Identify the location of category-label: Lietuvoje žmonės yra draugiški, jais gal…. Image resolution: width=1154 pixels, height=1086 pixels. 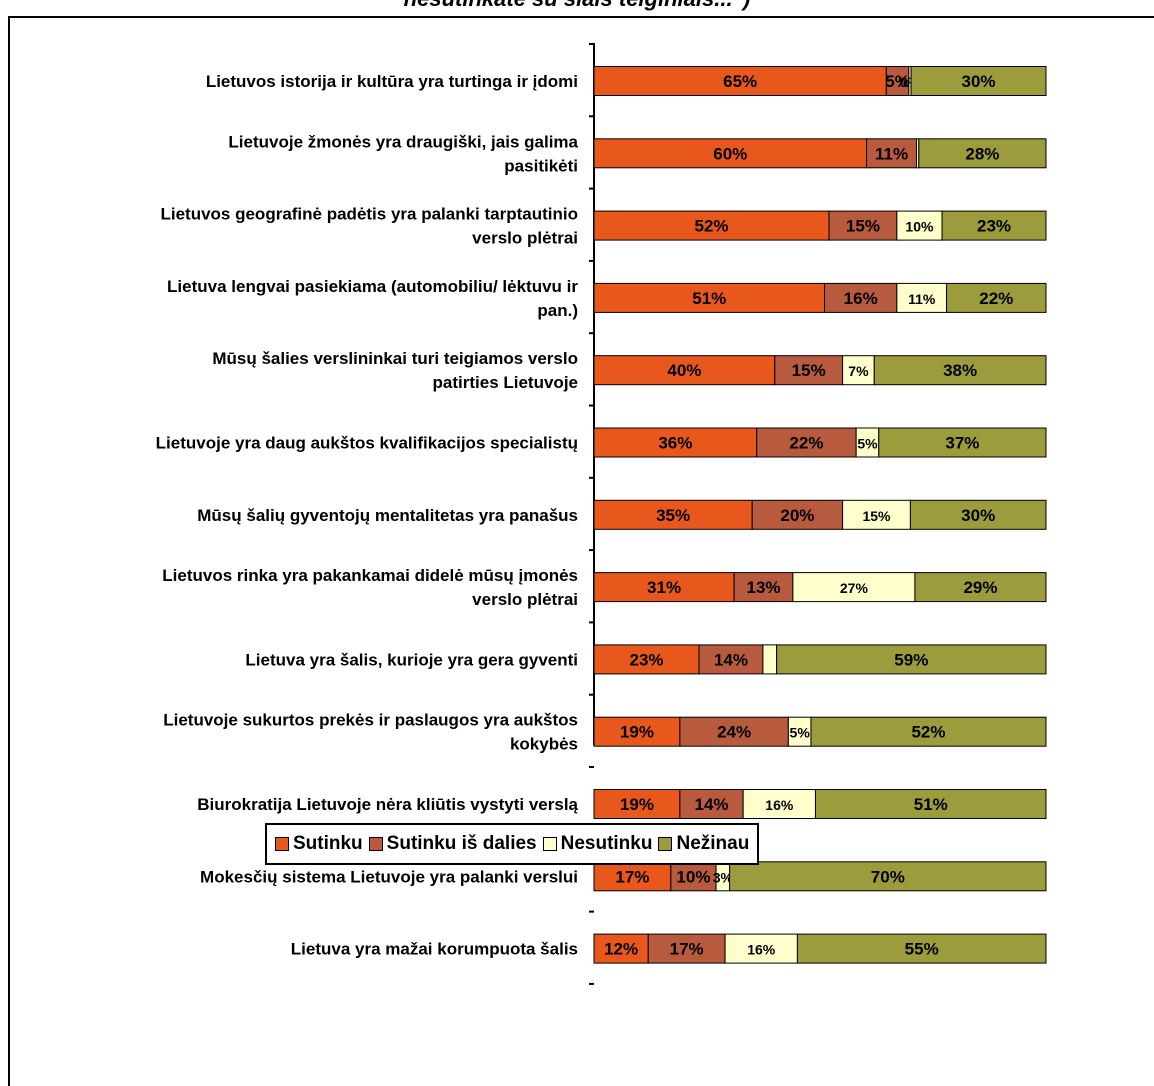
(403, 153).